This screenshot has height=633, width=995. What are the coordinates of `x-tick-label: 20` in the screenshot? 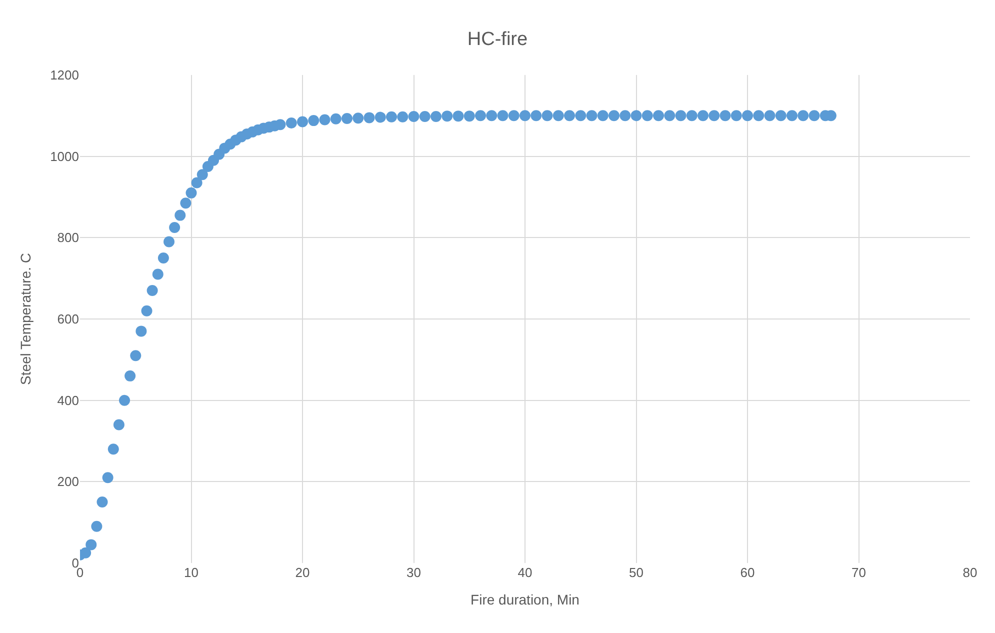 It's located at (302, 572).